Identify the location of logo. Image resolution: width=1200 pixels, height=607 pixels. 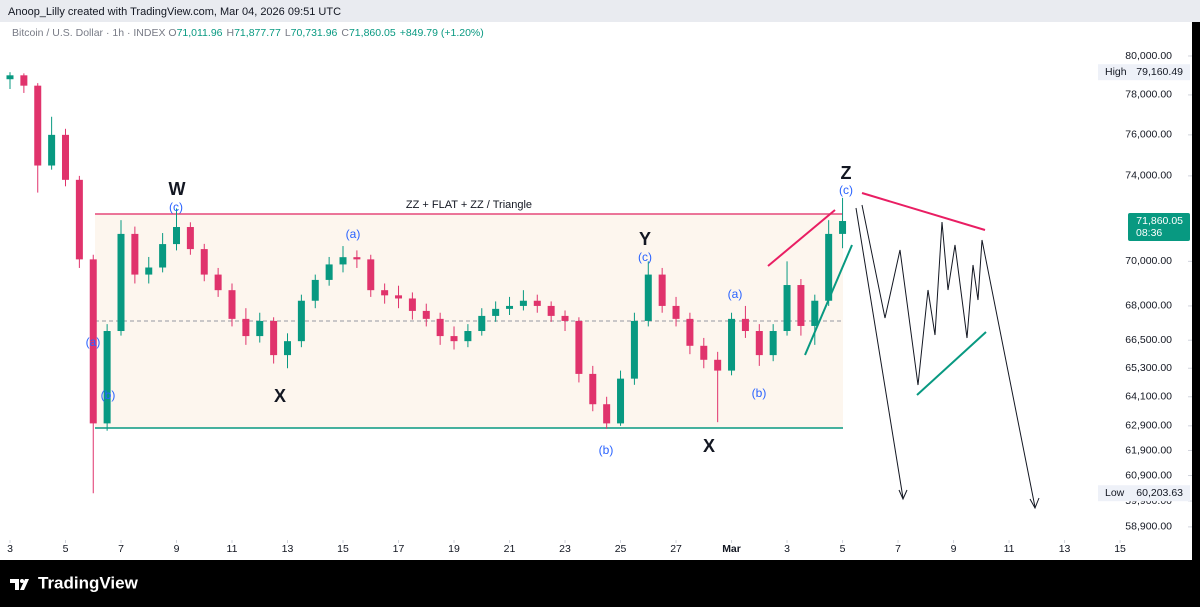
(19, 584).